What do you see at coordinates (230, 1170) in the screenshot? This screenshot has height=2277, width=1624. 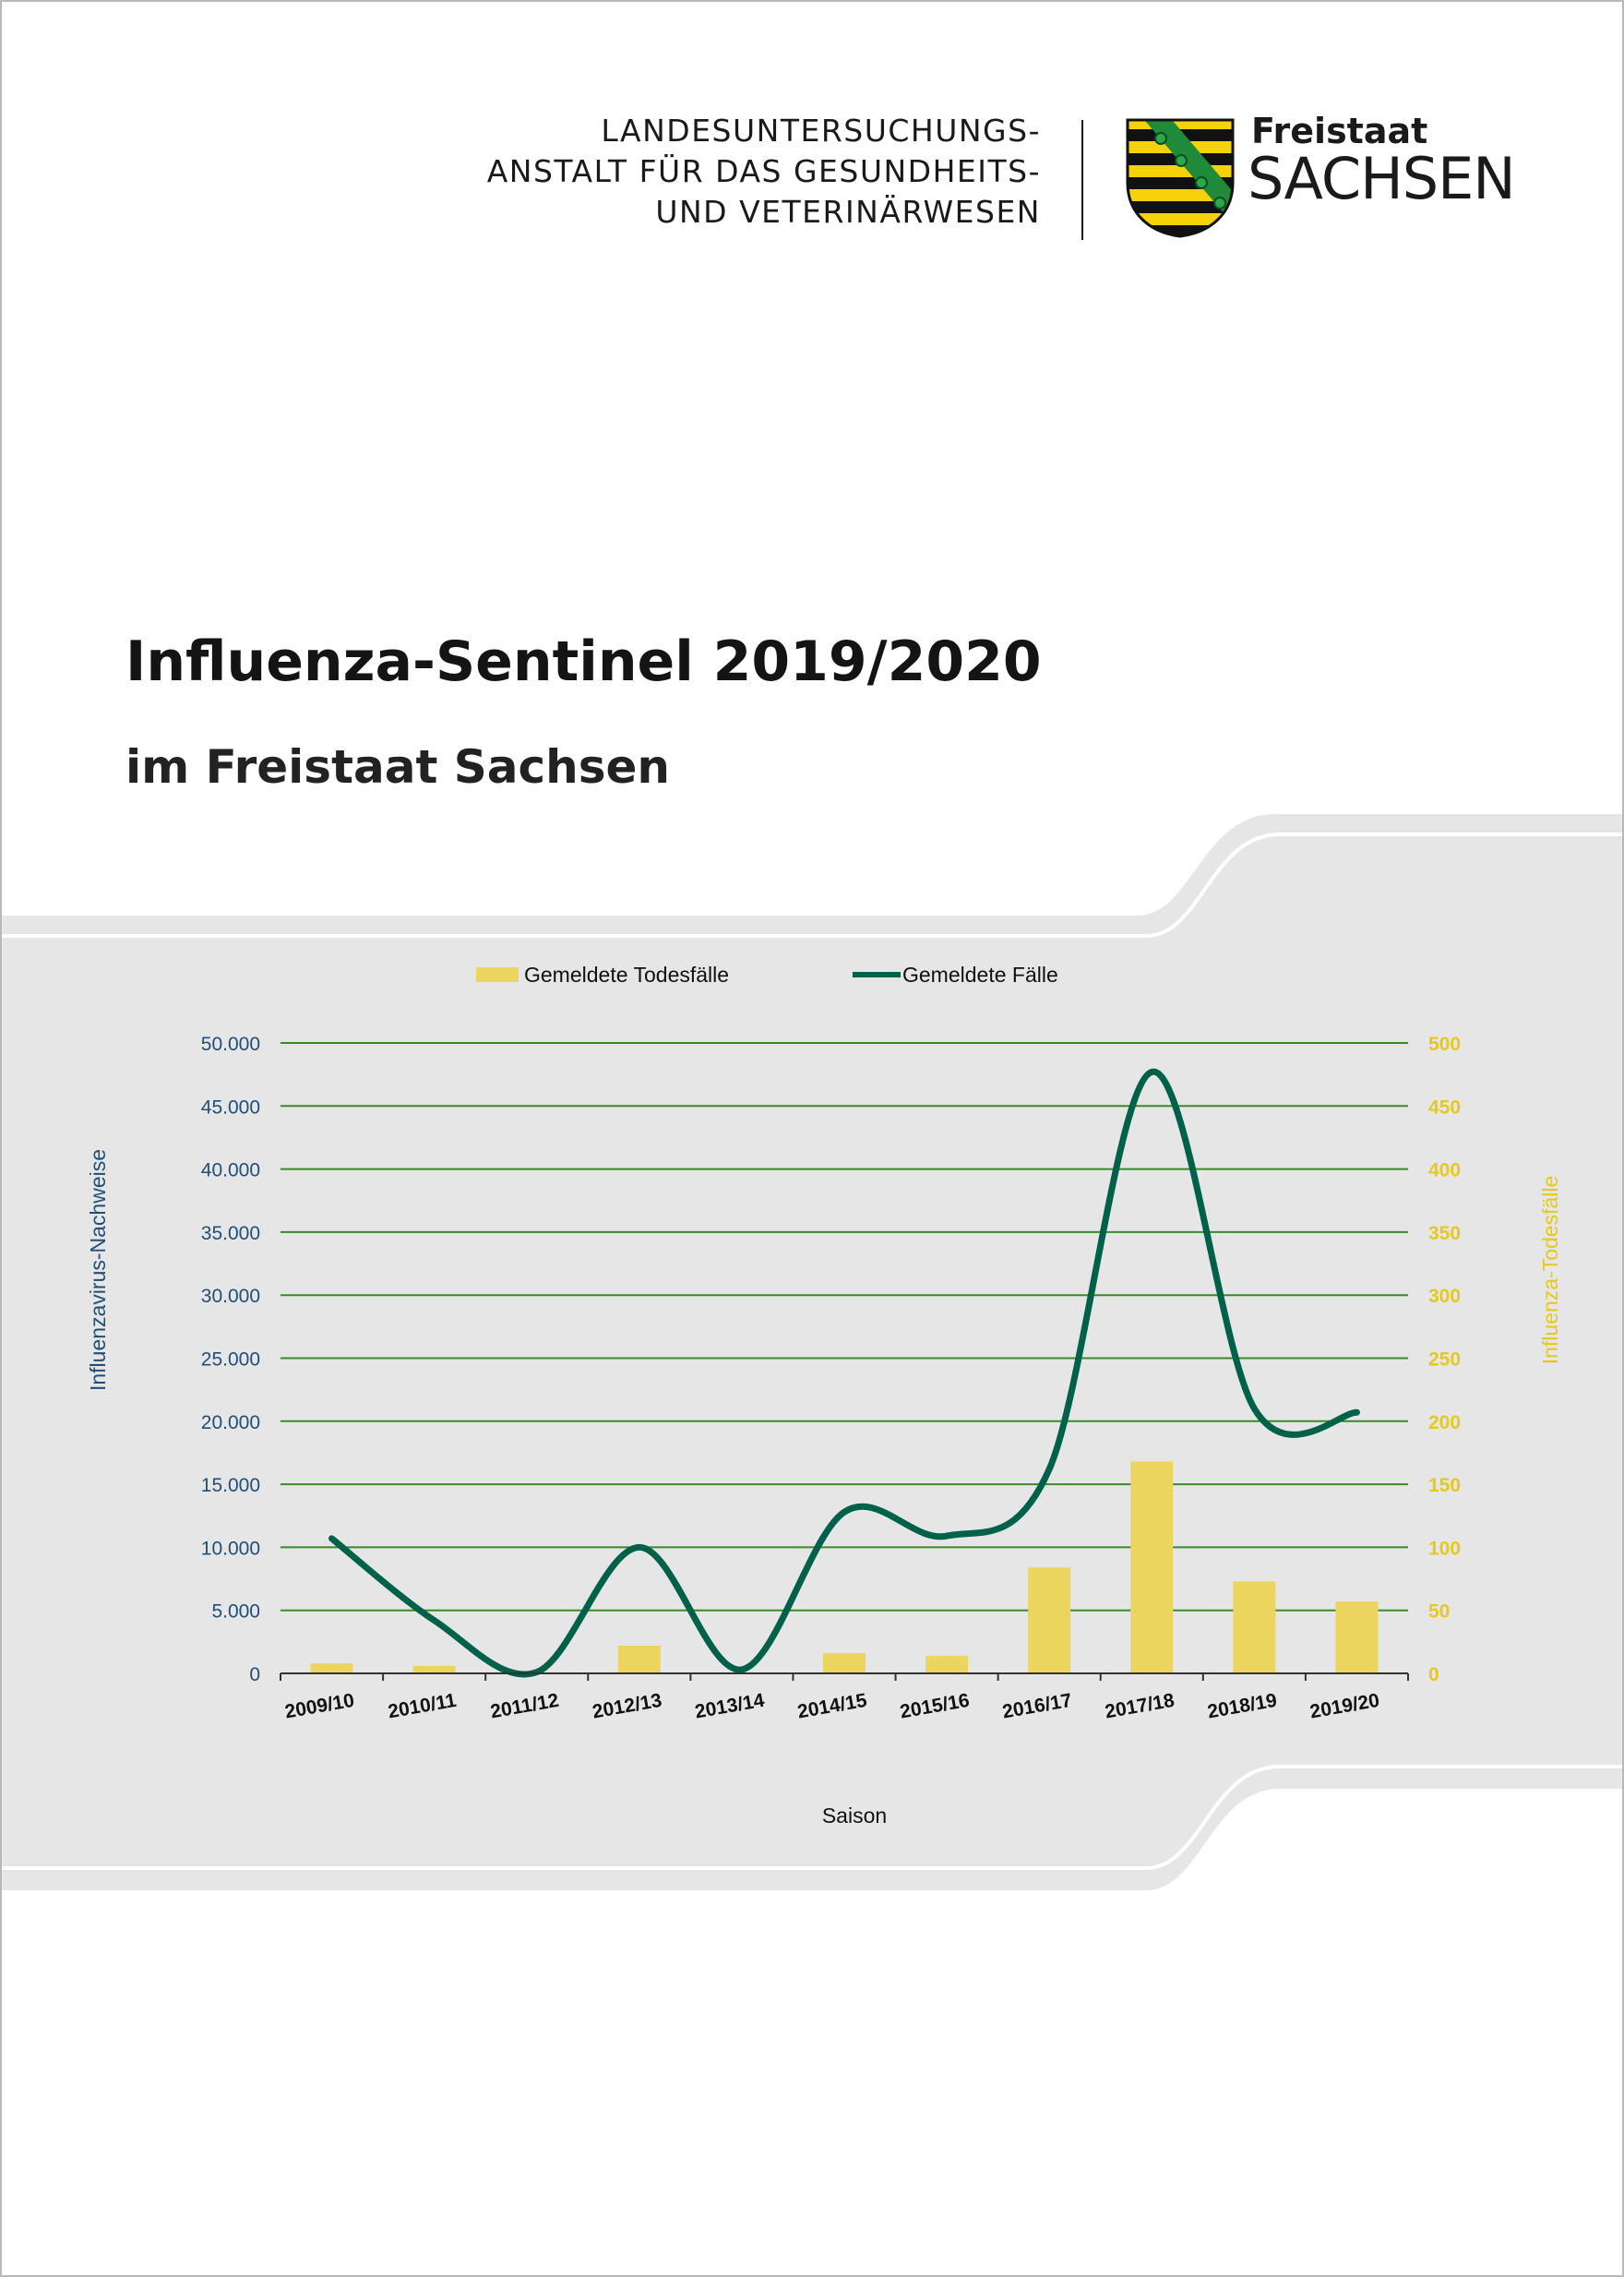 I see `y-tick-label: 40.000` at bounding box center [230, 1170].